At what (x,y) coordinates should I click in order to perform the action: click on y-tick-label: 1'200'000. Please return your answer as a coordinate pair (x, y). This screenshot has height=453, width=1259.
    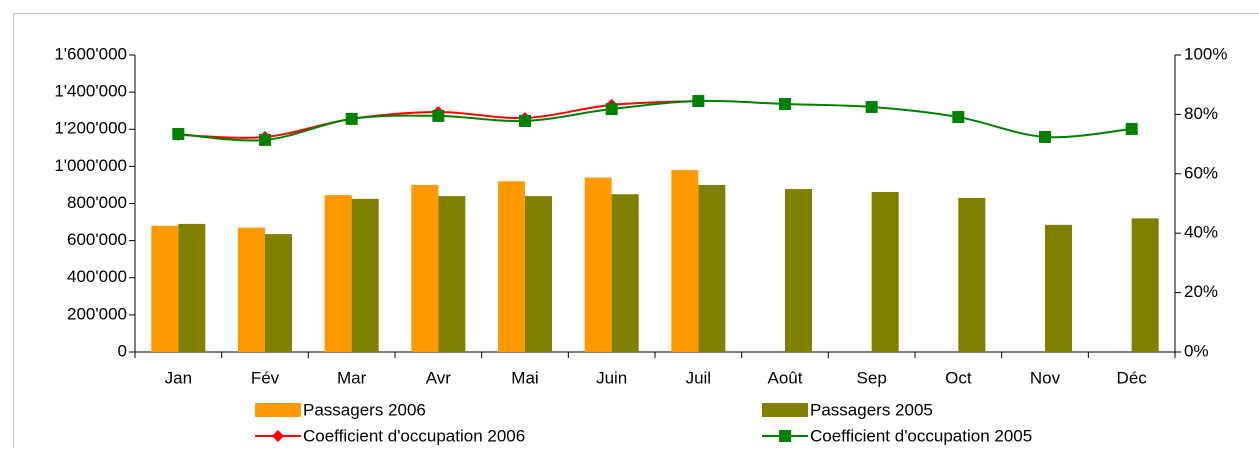
    Looking at the image, I should click on (90, 128).